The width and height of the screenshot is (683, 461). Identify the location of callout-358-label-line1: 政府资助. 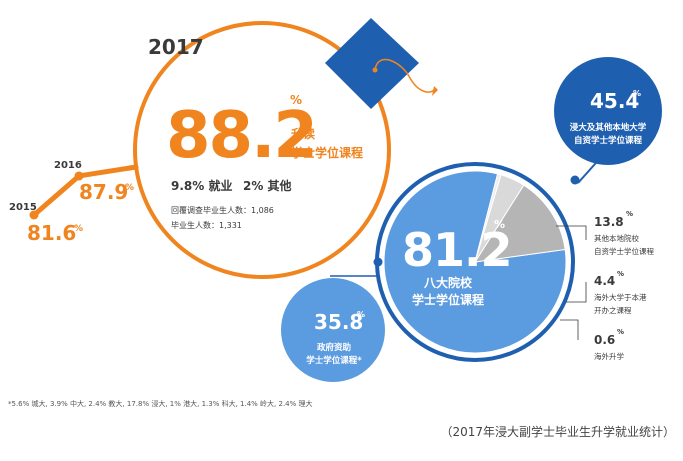
(334, 347).